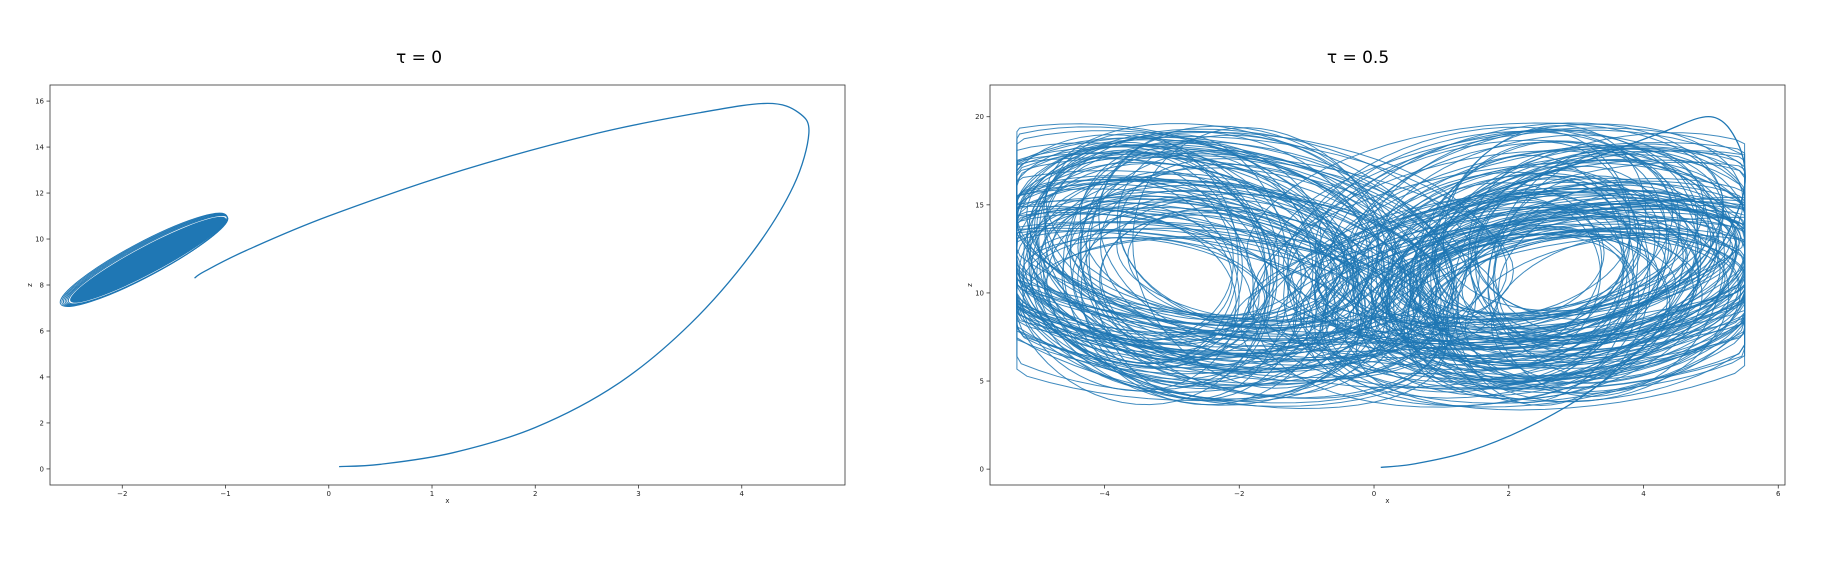 The width and height of the screenshot is (1826, 576). I want to click on y-tick-label: 8, so click(42, 286).